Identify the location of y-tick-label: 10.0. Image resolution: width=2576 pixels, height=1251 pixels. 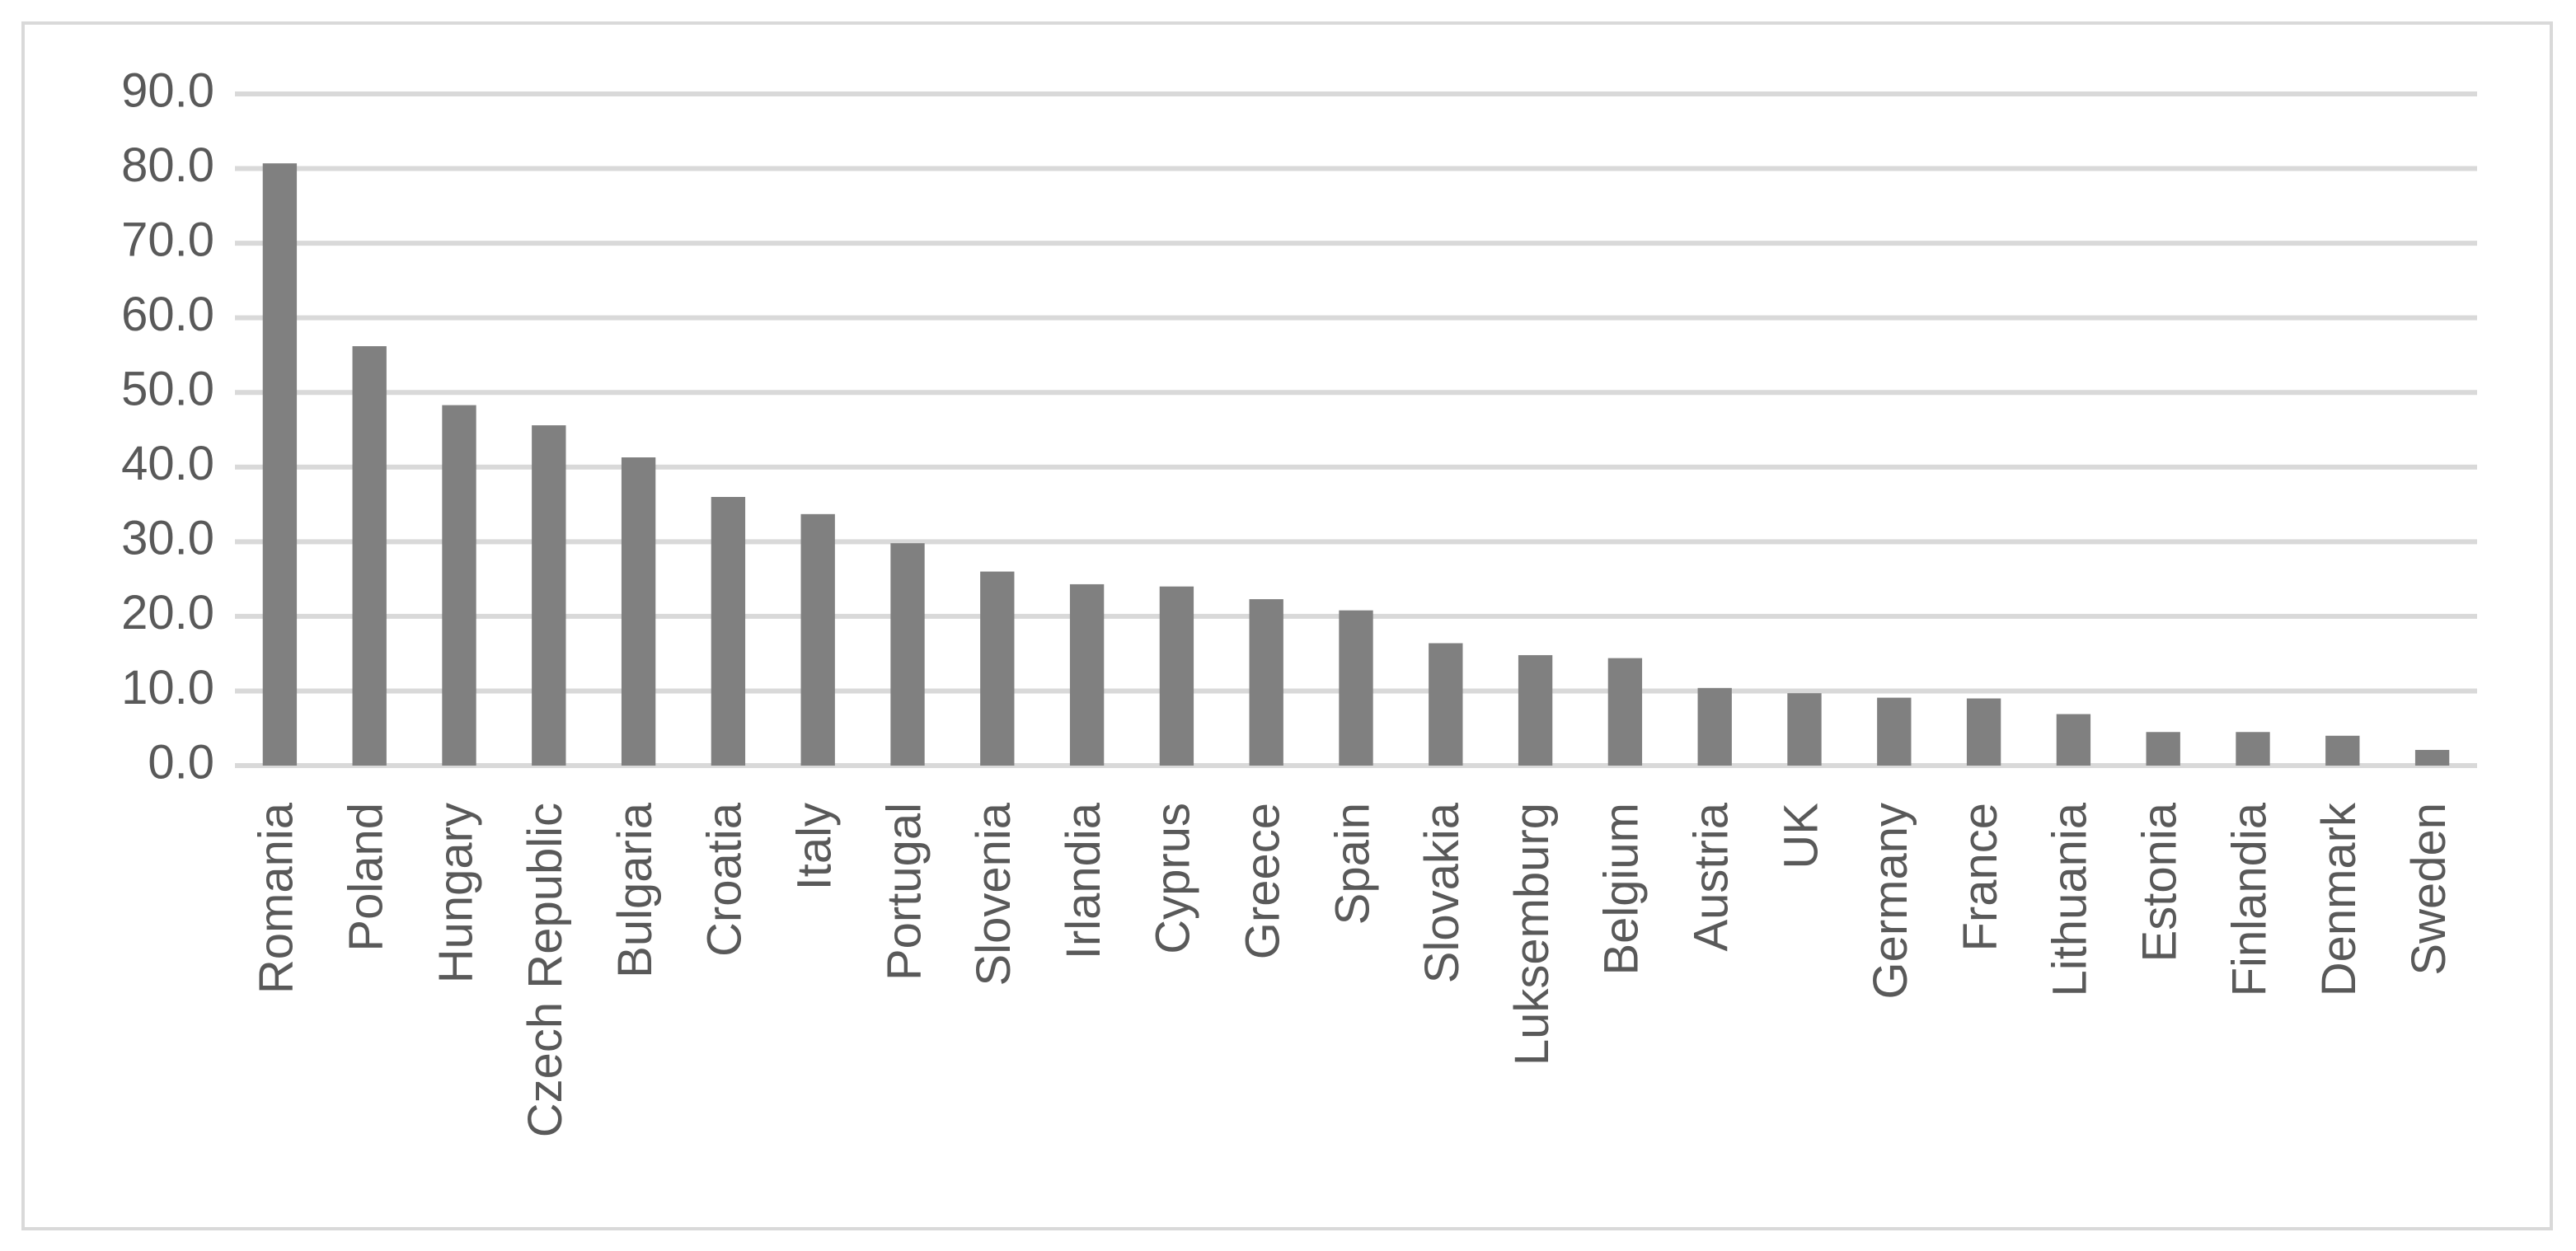
(167, 688).